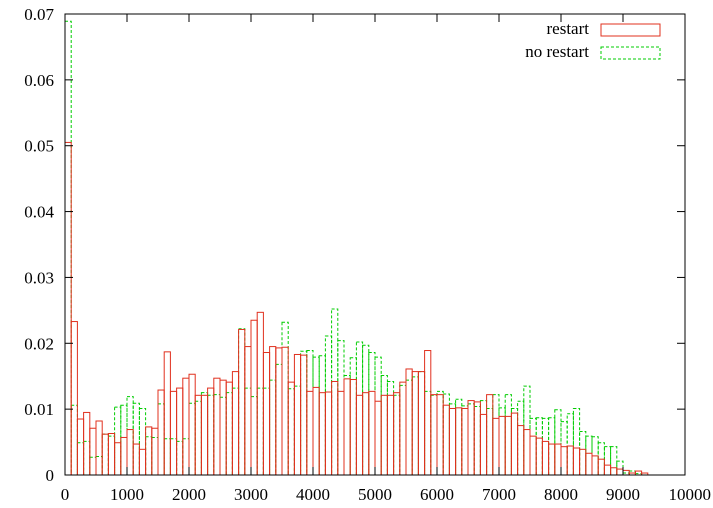  I want to click on legend-swatch-no-restart, so click(630, 53).